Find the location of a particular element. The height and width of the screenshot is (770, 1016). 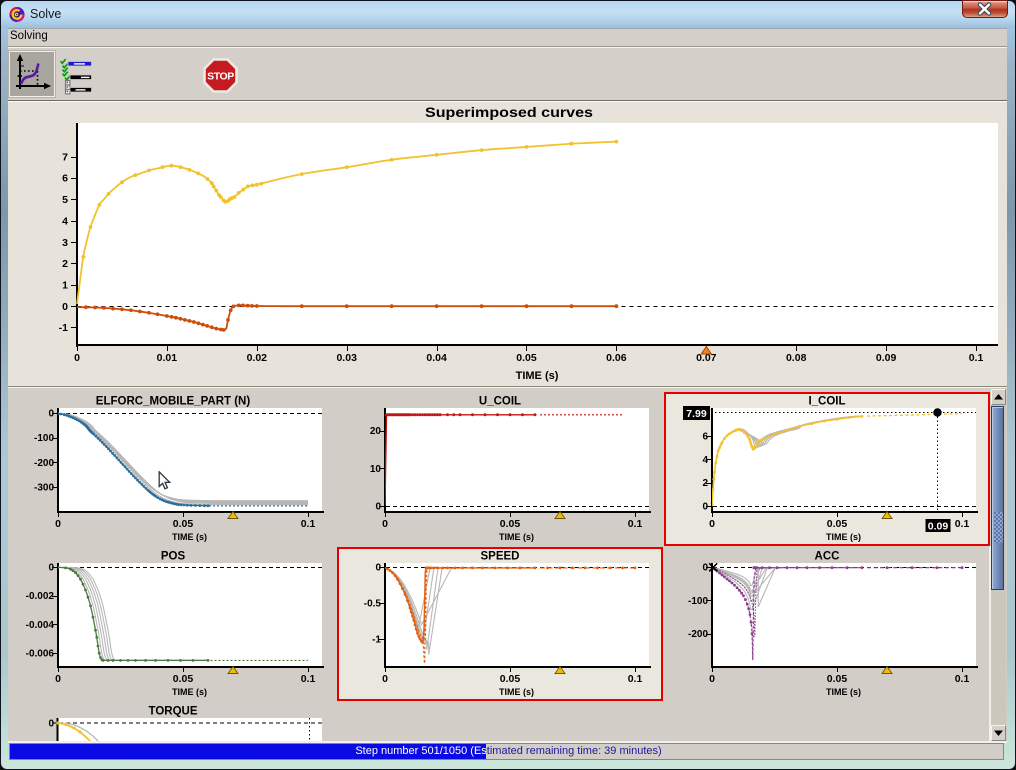

svg-text: 0.01 is located at coordinates (167, 358).